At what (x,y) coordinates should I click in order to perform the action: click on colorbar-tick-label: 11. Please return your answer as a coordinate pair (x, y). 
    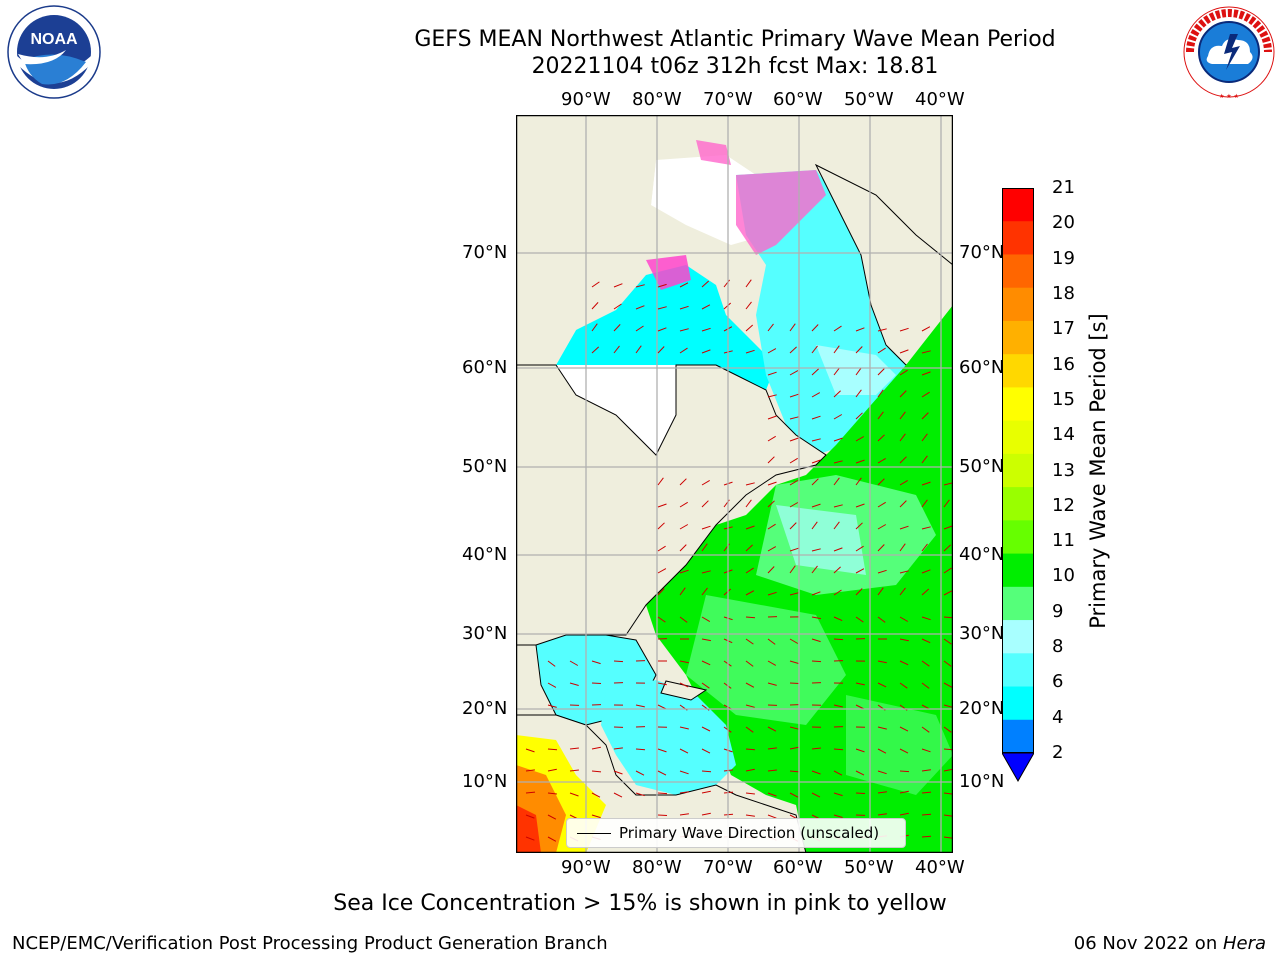
    Looking at the image, I should click on (1063, 541).